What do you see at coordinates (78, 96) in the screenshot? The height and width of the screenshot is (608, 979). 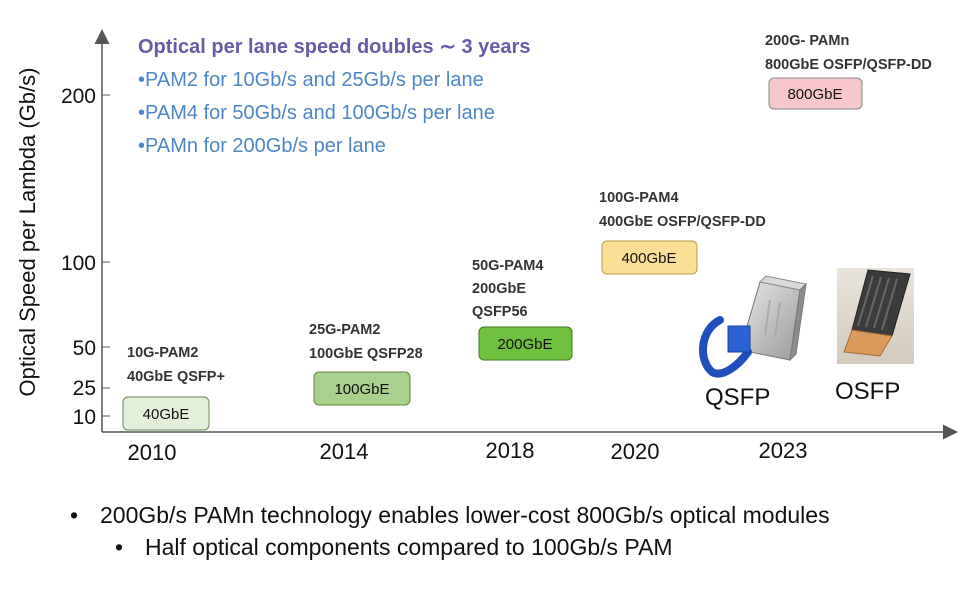 I see `y-tick-label: 200` at bounding box center [78, 96].